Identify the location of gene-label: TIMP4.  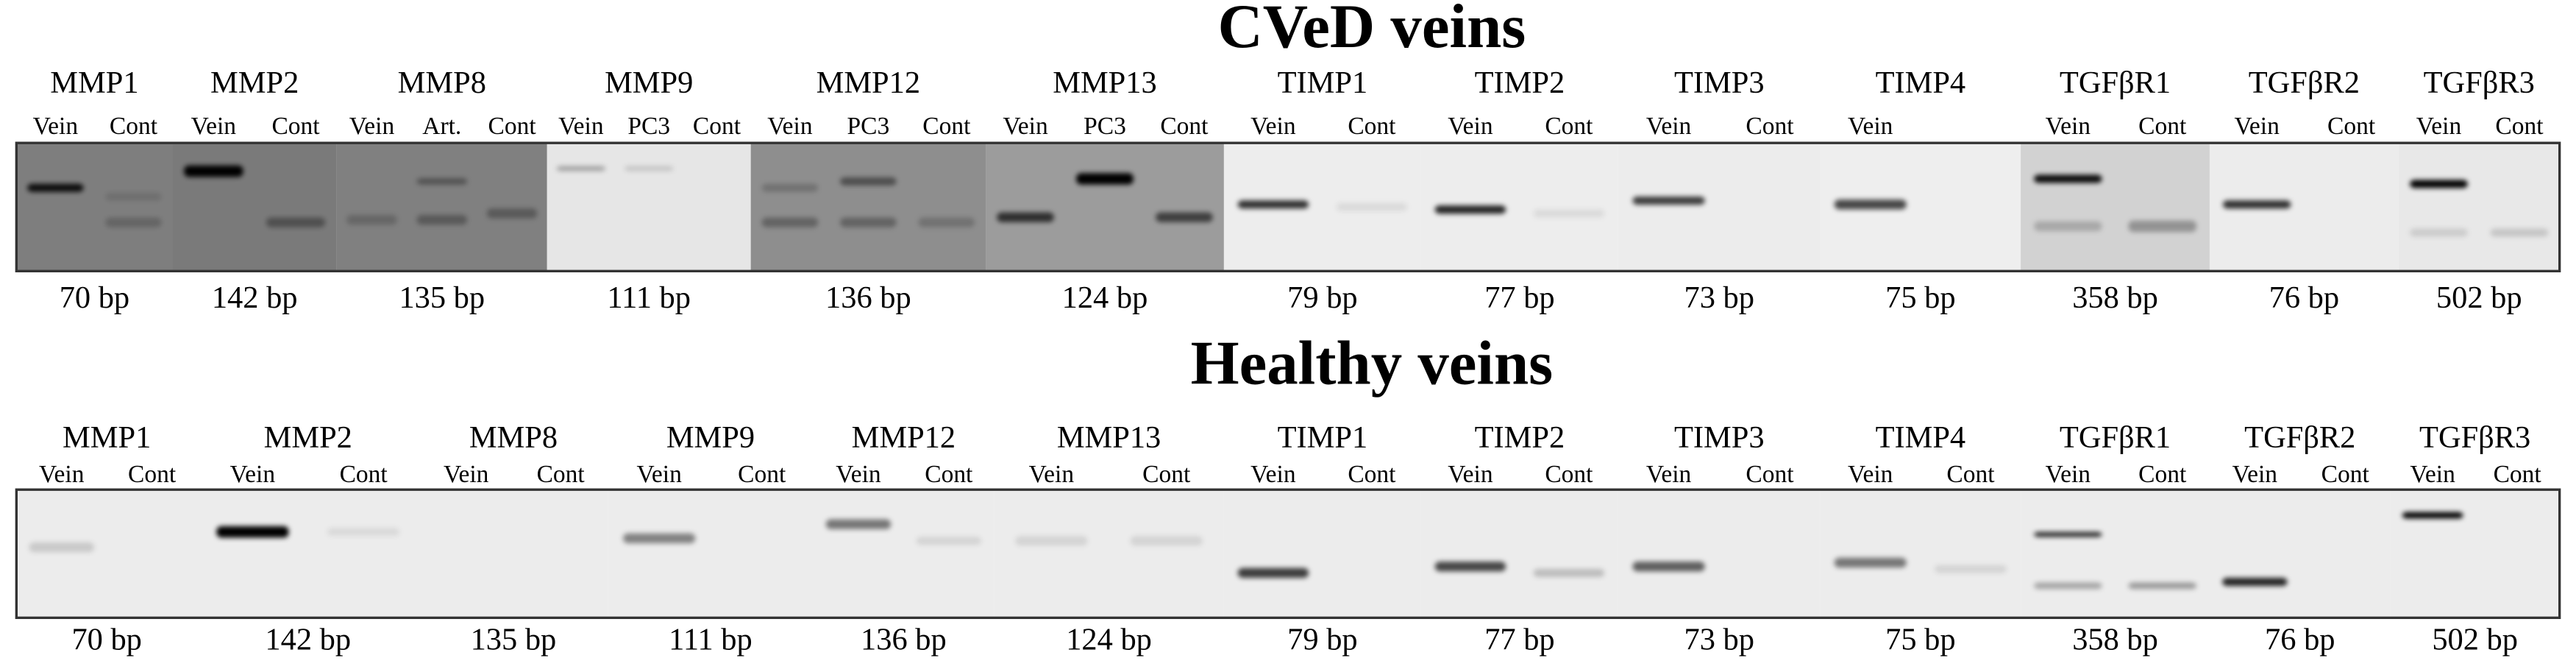
(1921, 437).